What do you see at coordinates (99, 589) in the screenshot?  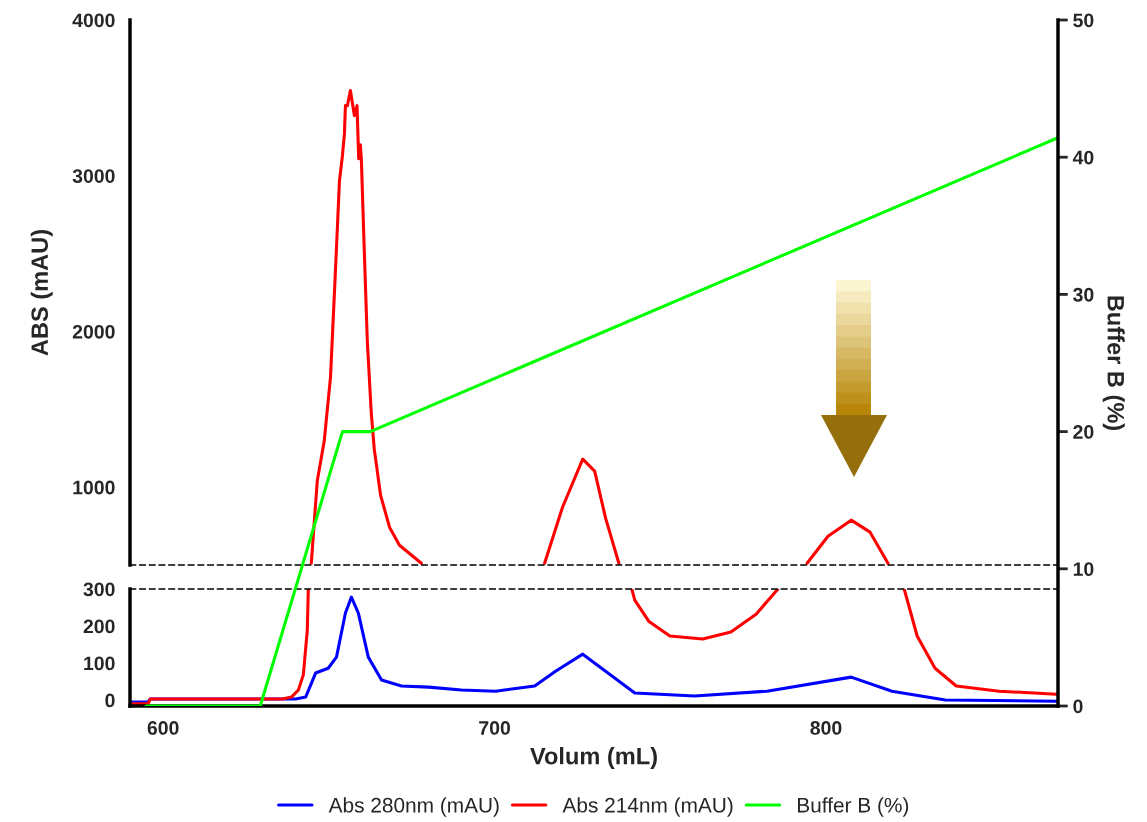 I see `y-tick-label: 300` at bounding box center [99, 589].